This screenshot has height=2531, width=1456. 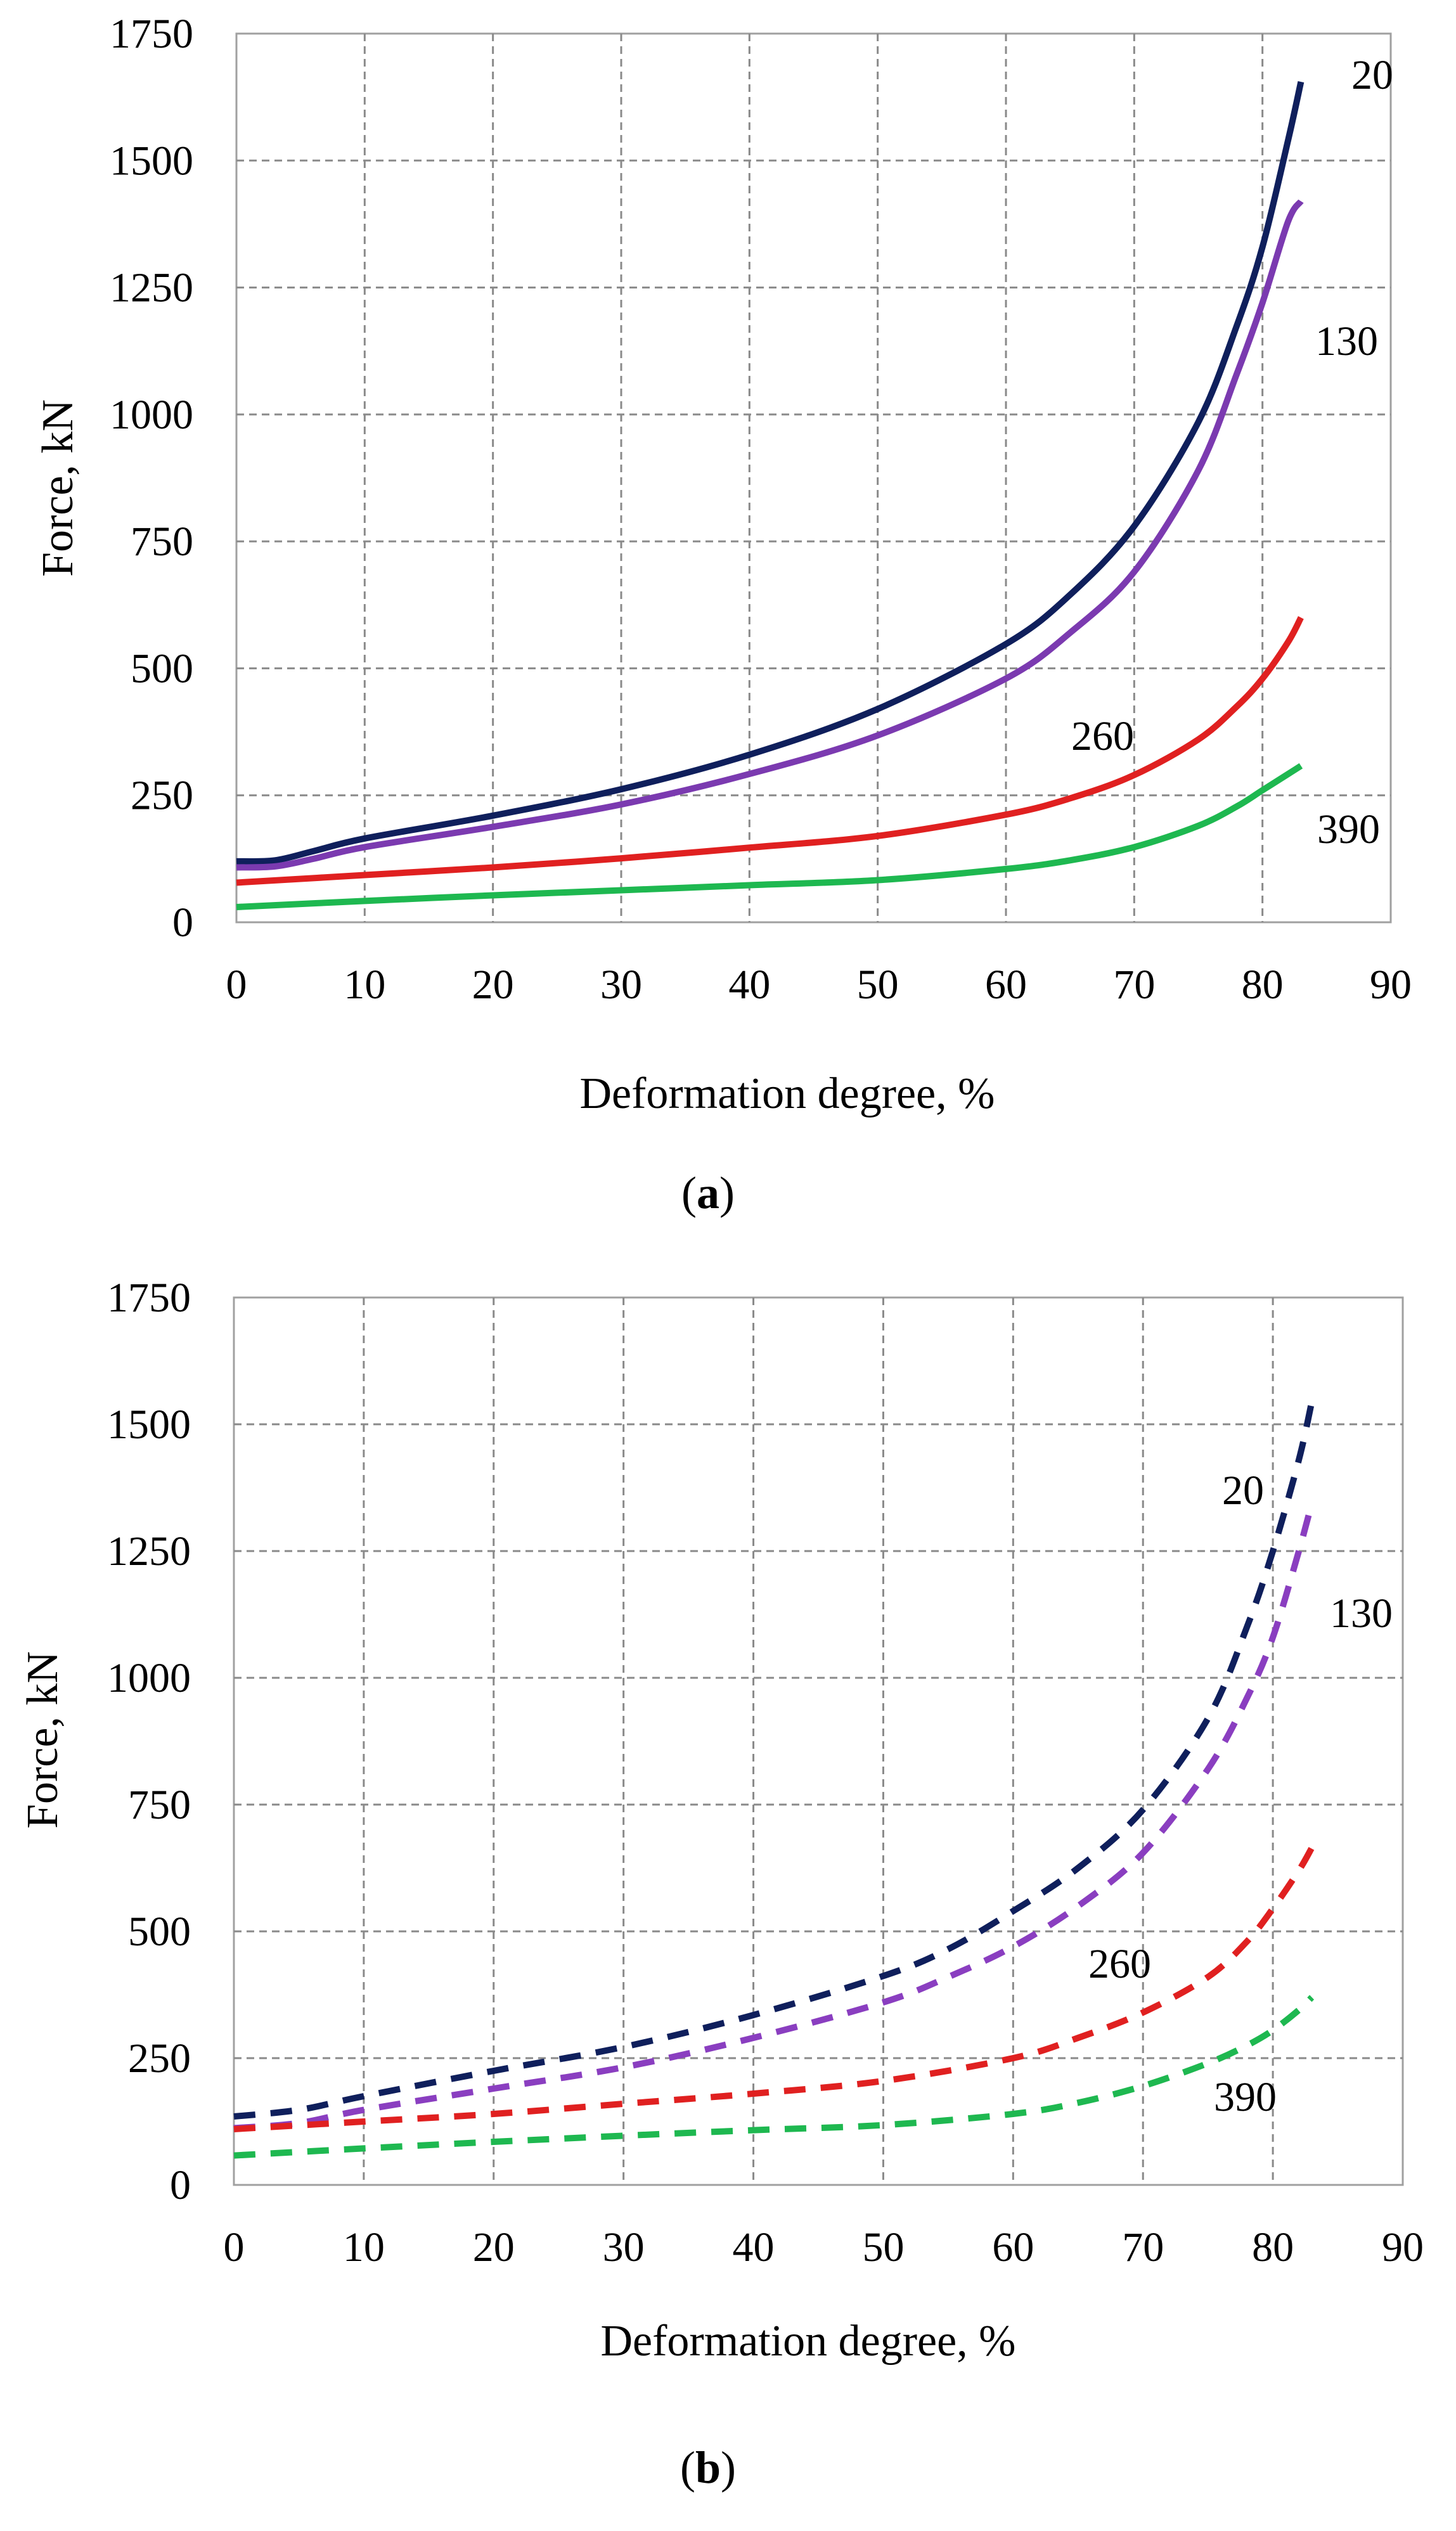 I want to click on panel-a-series-130-label: 130, so click(x=1346, y=341).